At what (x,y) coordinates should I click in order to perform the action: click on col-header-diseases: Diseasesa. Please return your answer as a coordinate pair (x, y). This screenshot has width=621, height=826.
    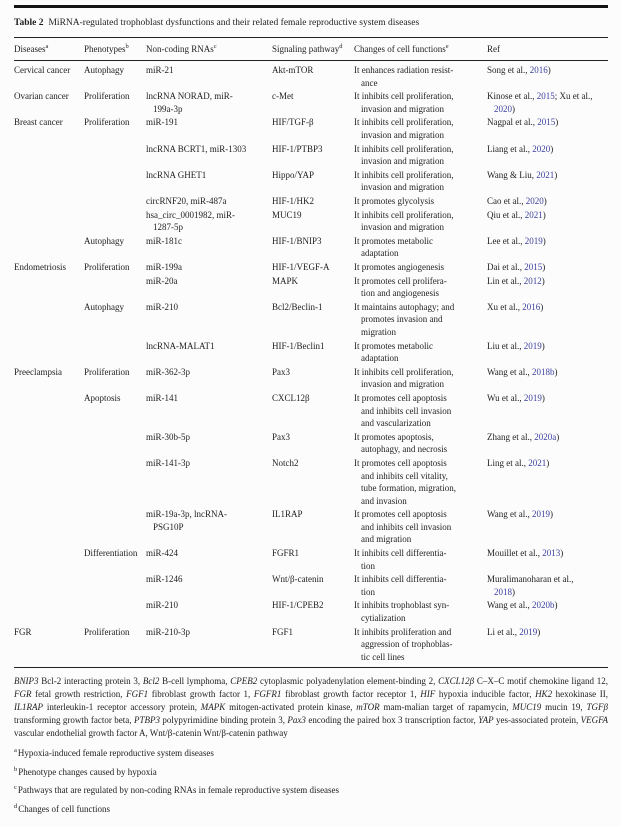
    Looking at the image, I should click on (49, 49).